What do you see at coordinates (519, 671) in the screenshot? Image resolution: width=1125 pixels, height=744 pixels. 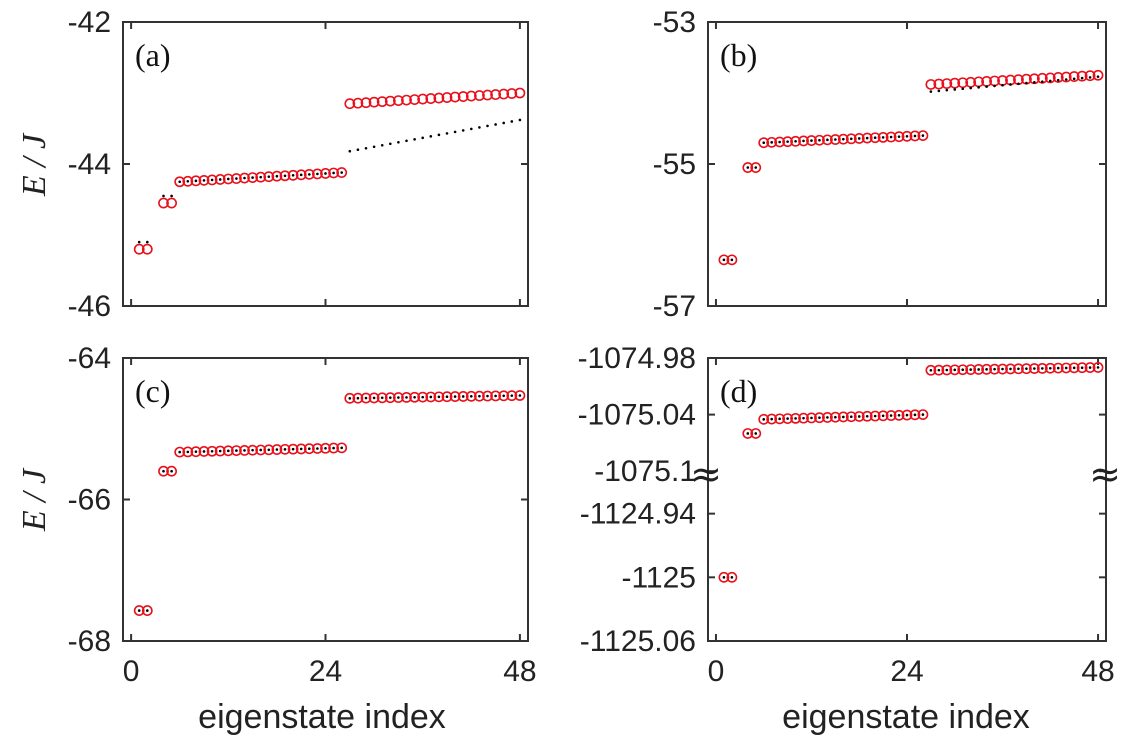 I see `x-tick-label: 48` at bounding box center [519, 671].